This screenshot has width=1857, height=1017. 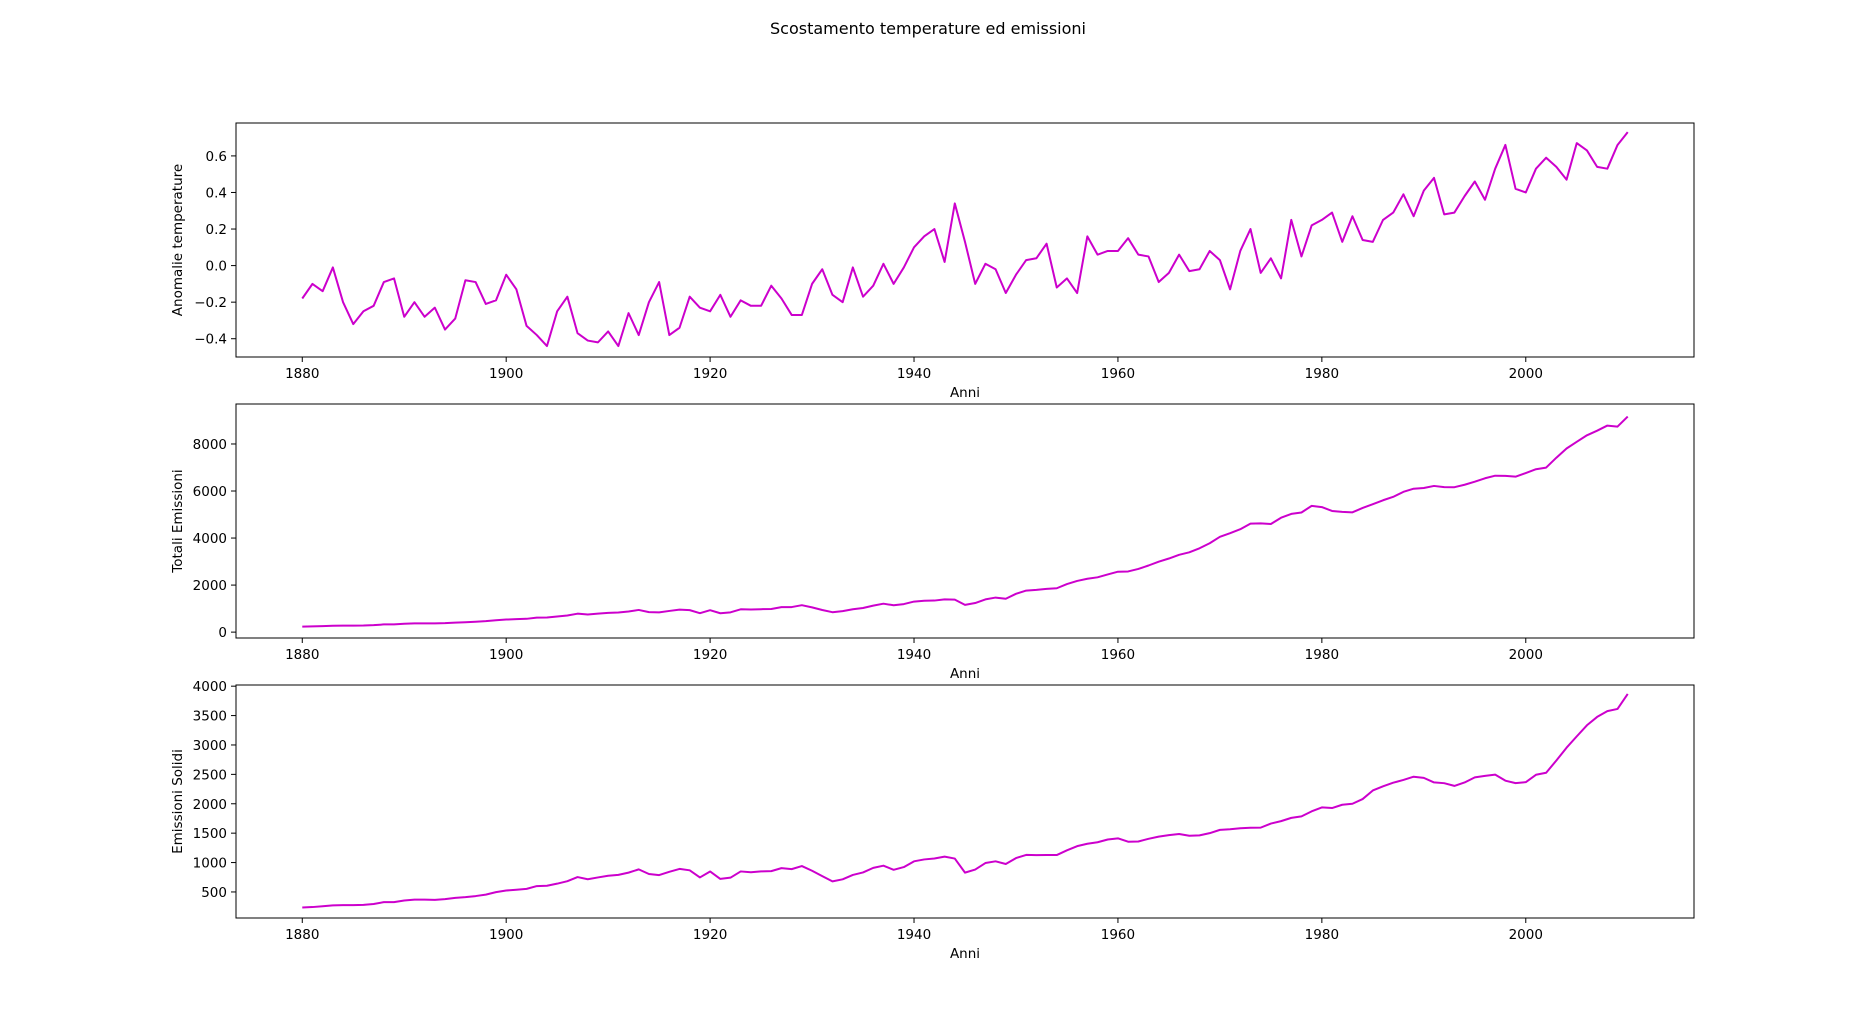 I want to click on solid-emissions-x-tick-label: 2000, so click(x=1526, y=935).